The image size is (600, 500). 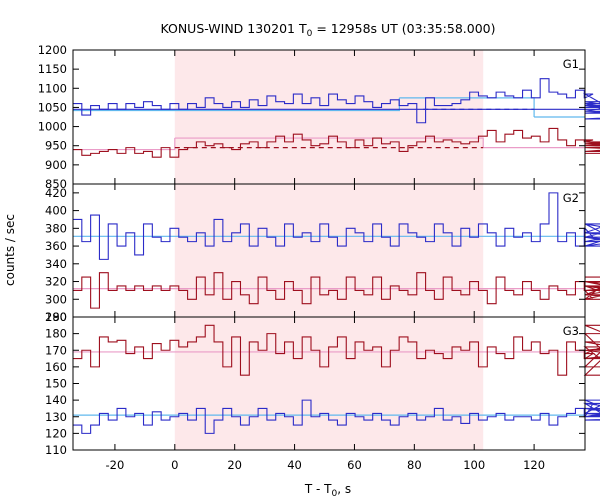 What do you see at coordinates (52, 50) in the screenshot?
I see `y-tick-label: 1200` at bounding box center [52, 50].